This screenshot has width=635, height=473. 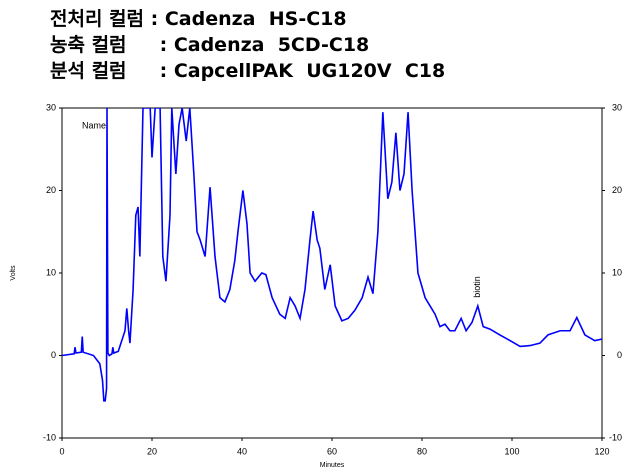 What do you see at coordinates (94, 125) in the screenshot?
I see `legend-name: Name` at bounding box center [94, 125].